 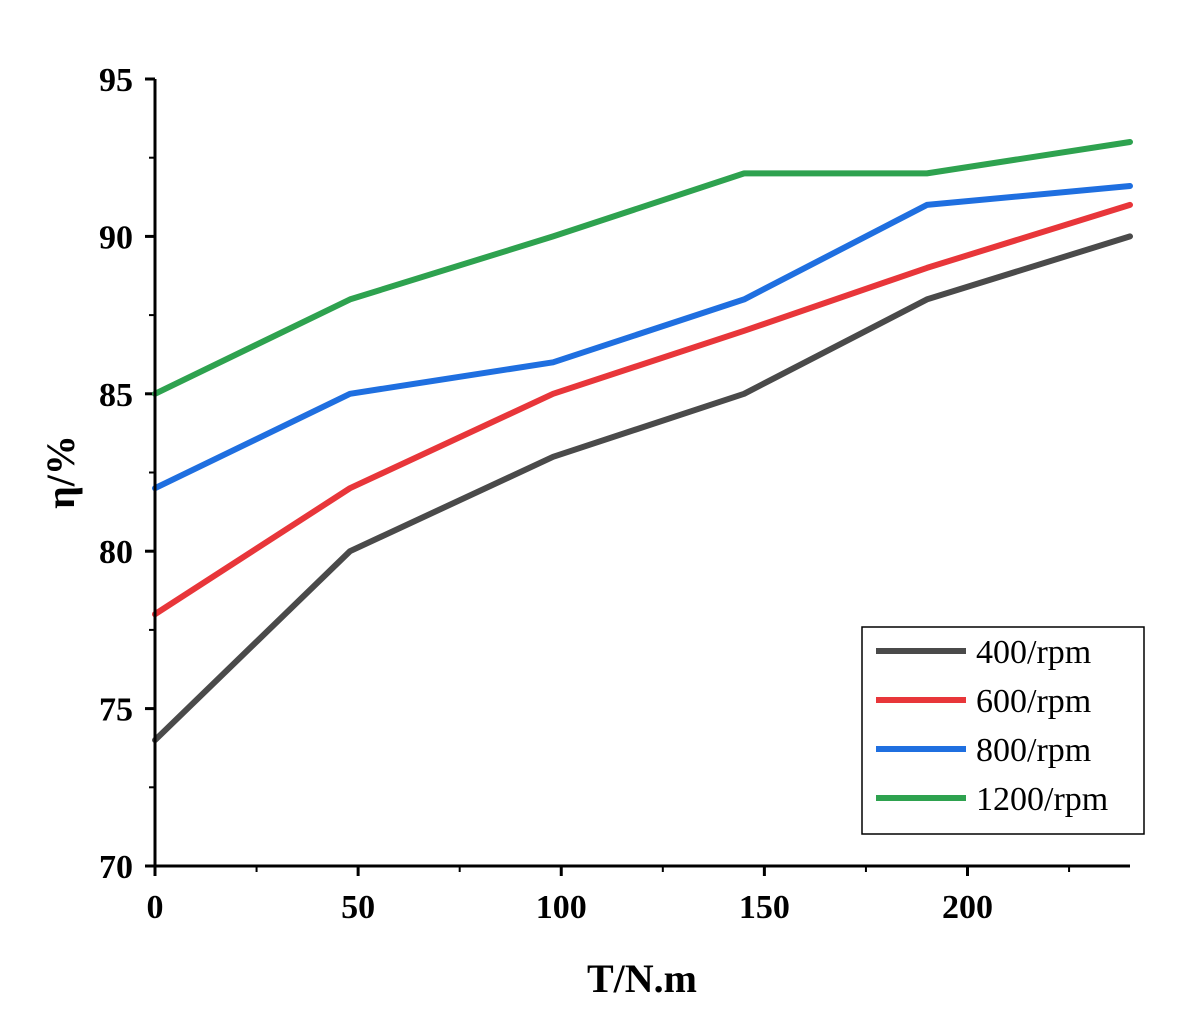 What do you see at coordinates (967, 907) in the screenshot?
I see `x-tick-label: 200` at bounding box center [967, 907].